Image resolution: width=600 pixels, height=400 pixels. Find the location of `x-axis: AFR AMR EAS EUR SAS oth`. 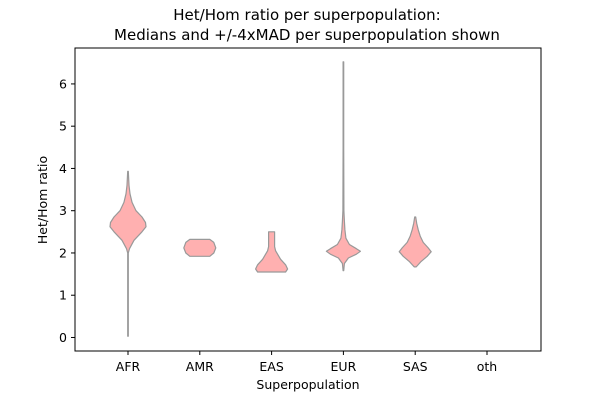

x-axis: AFR AMR EAS EUR SAS oth is located at coordinates (306, 362).